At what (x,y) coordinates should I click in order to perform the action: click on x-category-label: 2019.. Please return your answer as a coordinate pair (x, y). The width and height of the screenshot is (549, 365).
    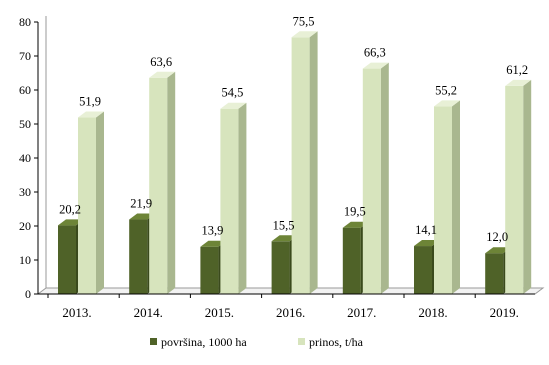
    Looking at the image, I should click on (504, 312).